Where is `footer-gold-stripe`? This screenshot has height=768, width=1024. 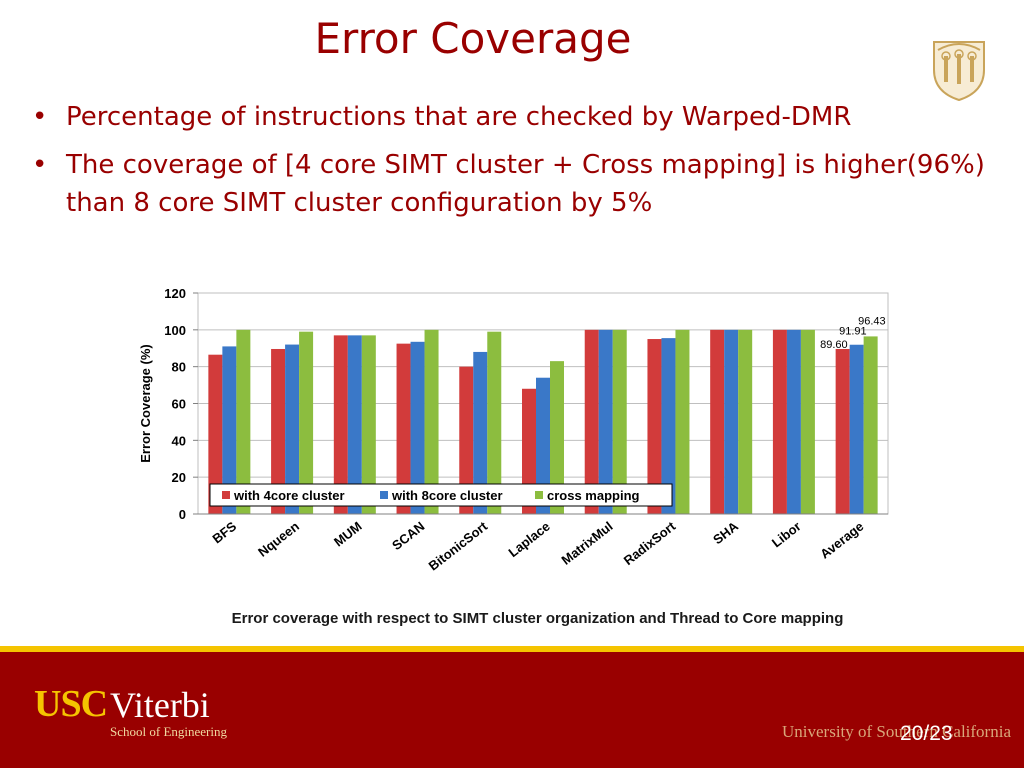 footer-gold-stripe is located at coordinates (512, 649).